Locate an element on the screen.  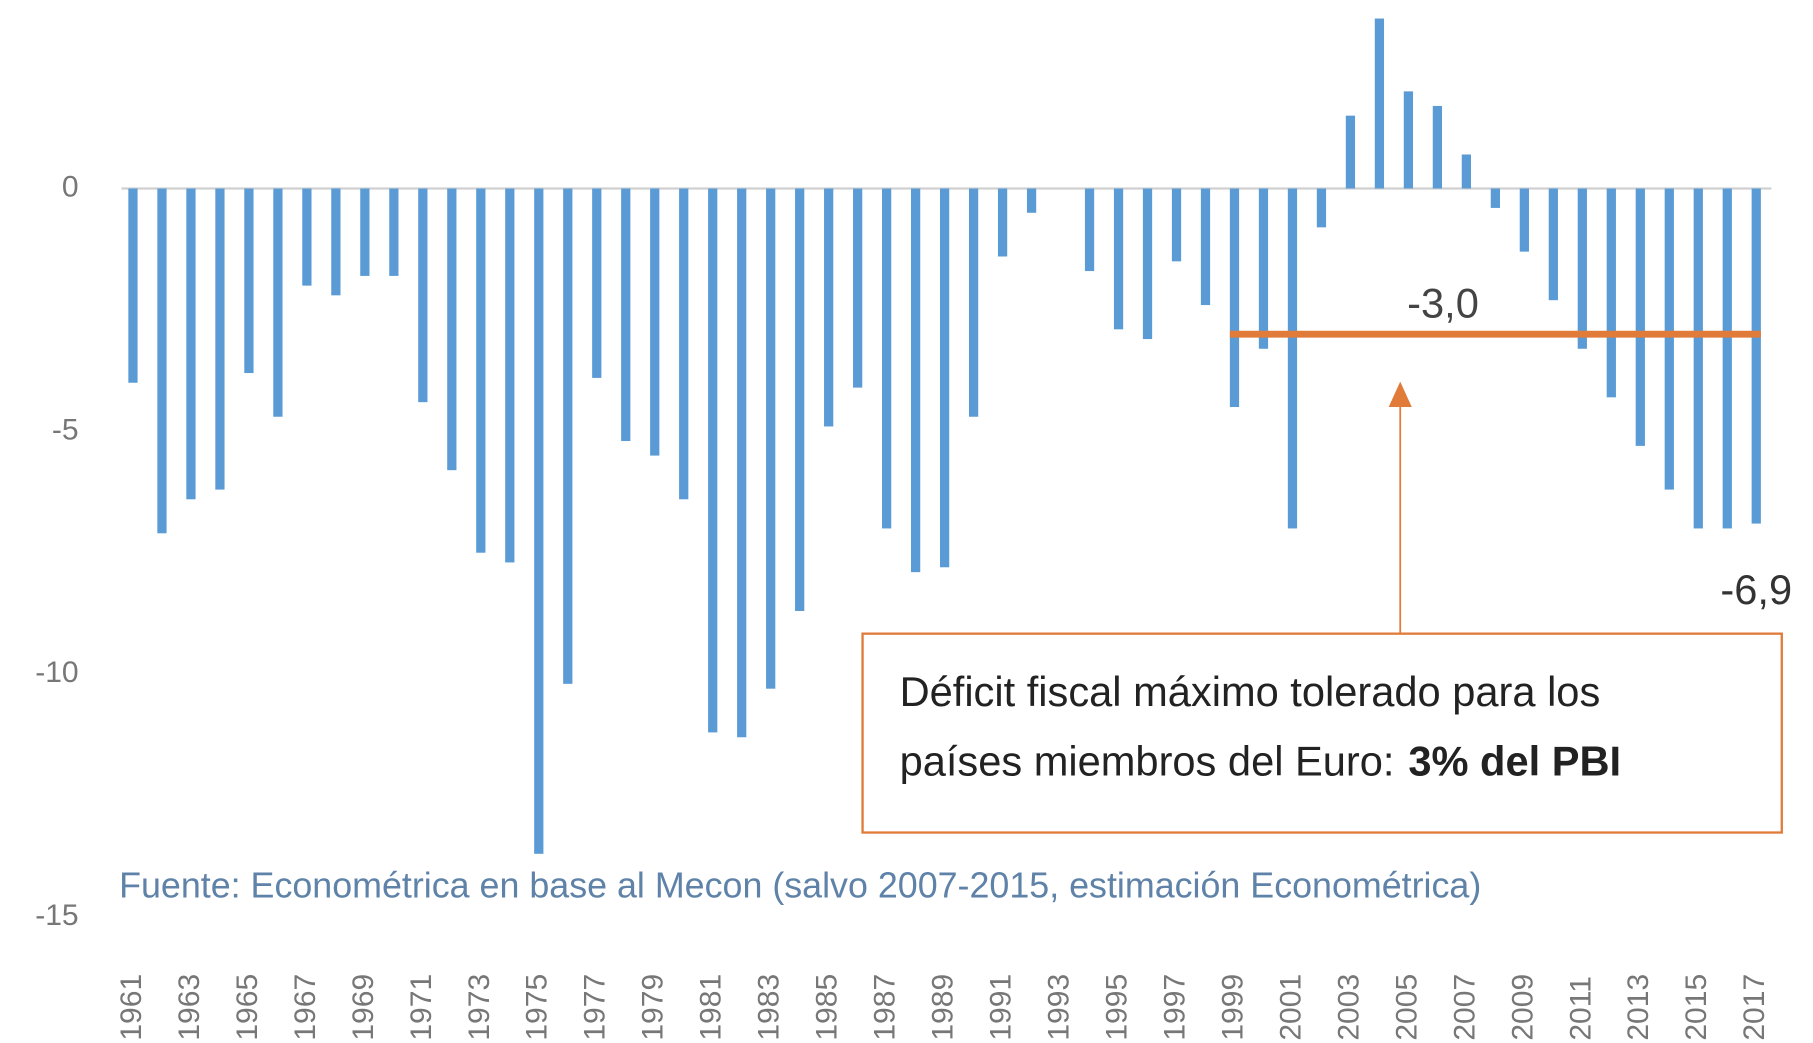
y-tick-label: -15 is located at coordinates (56, 915).